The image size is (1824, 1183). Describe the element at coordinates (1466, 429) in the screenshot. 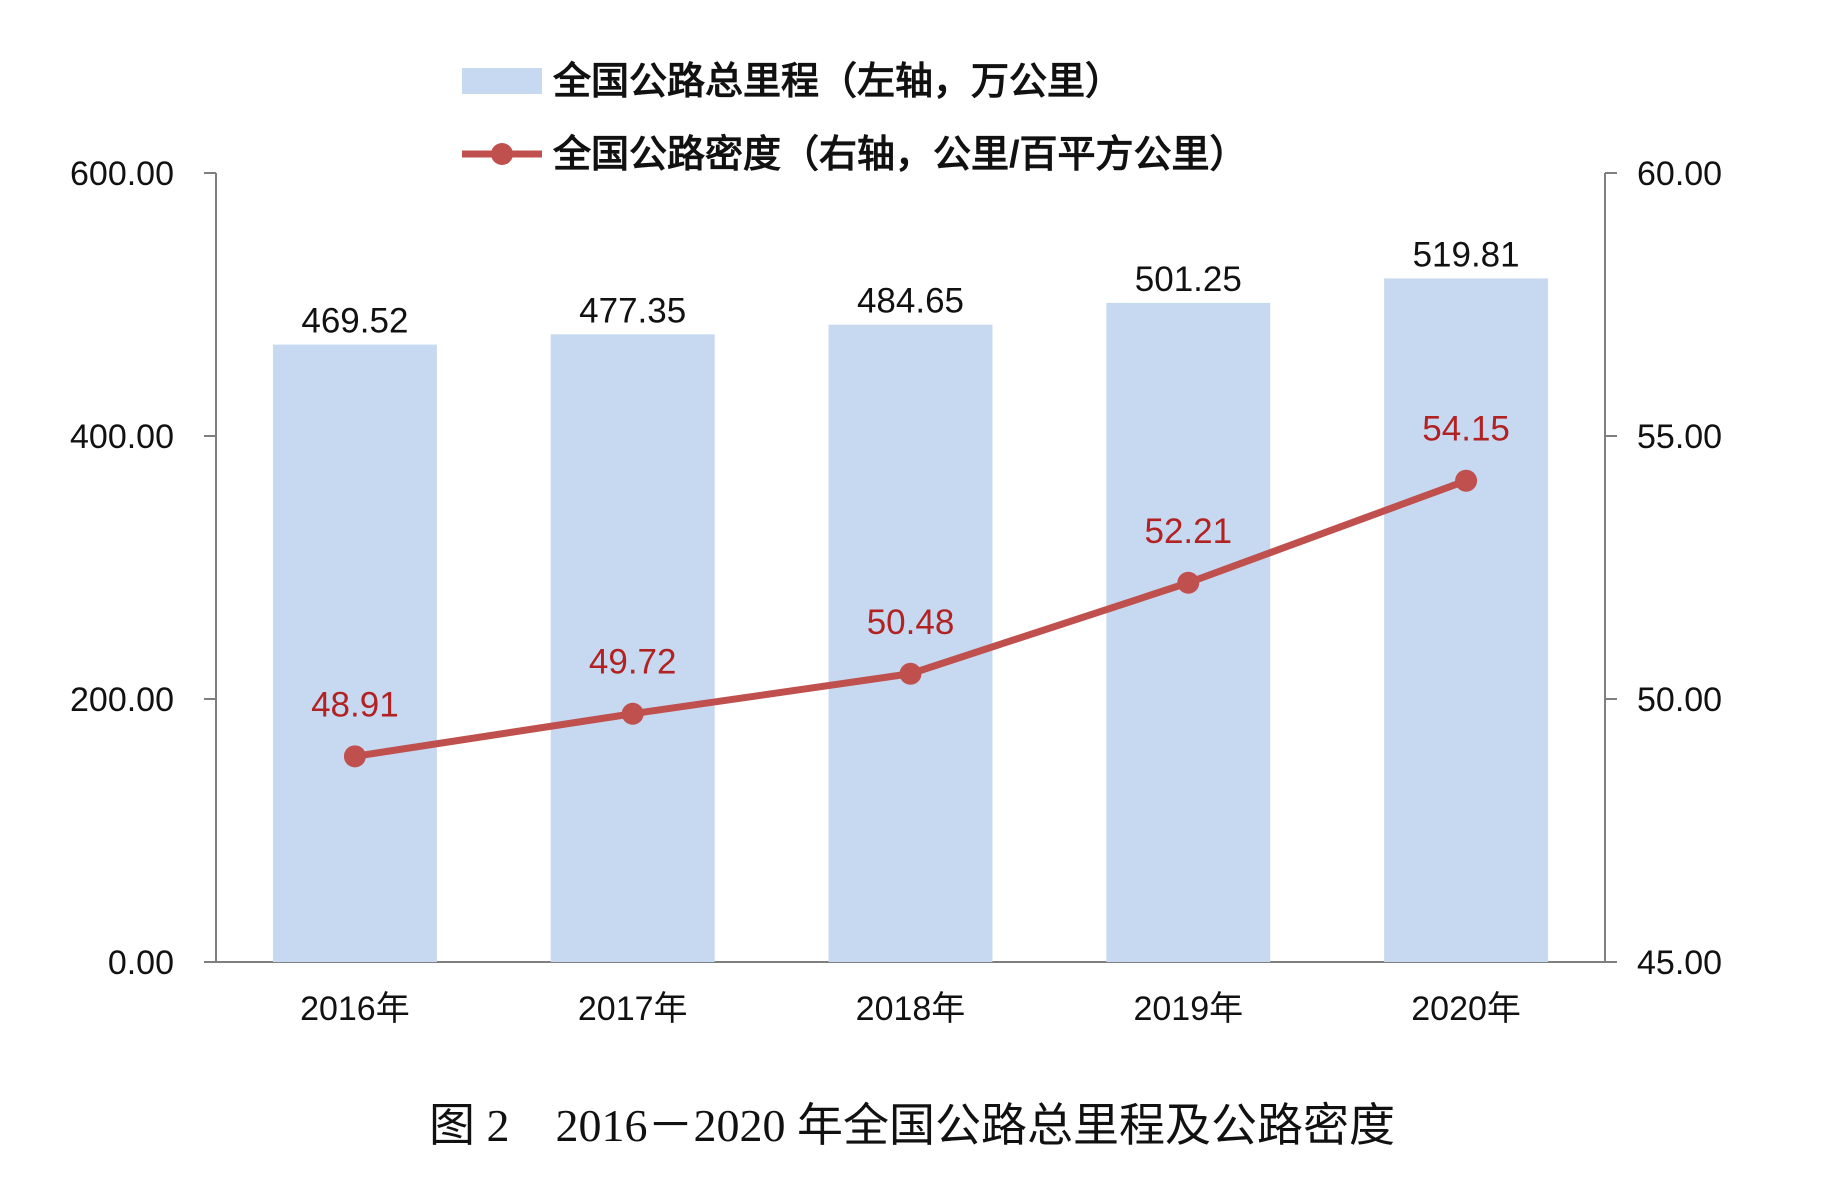

I see `density-value-label: 54.15` at that location.